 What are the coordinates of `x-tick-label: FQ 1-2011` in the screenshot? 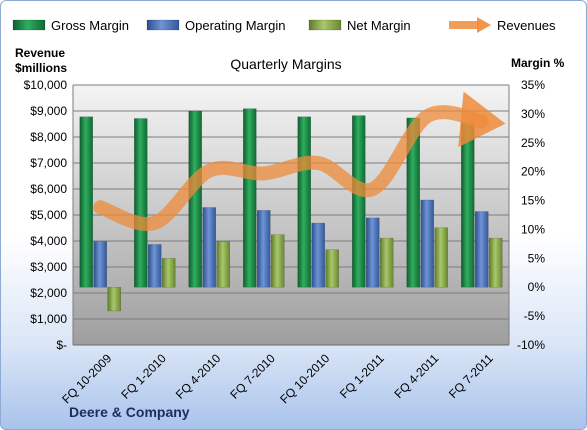 It's located at (362, 376).